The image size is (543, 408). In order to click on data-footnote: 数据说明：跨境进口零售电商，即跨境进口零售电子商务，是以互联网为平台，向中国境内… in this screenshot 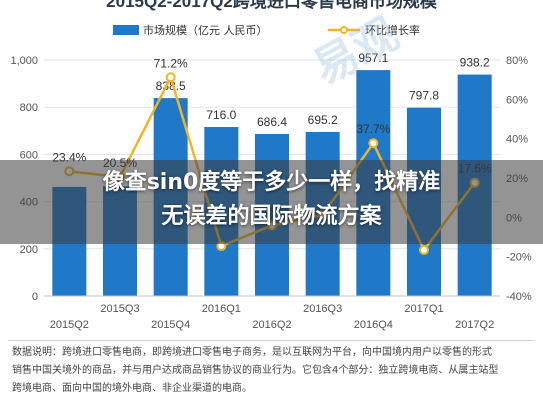, I will do `click(272, 371)`.